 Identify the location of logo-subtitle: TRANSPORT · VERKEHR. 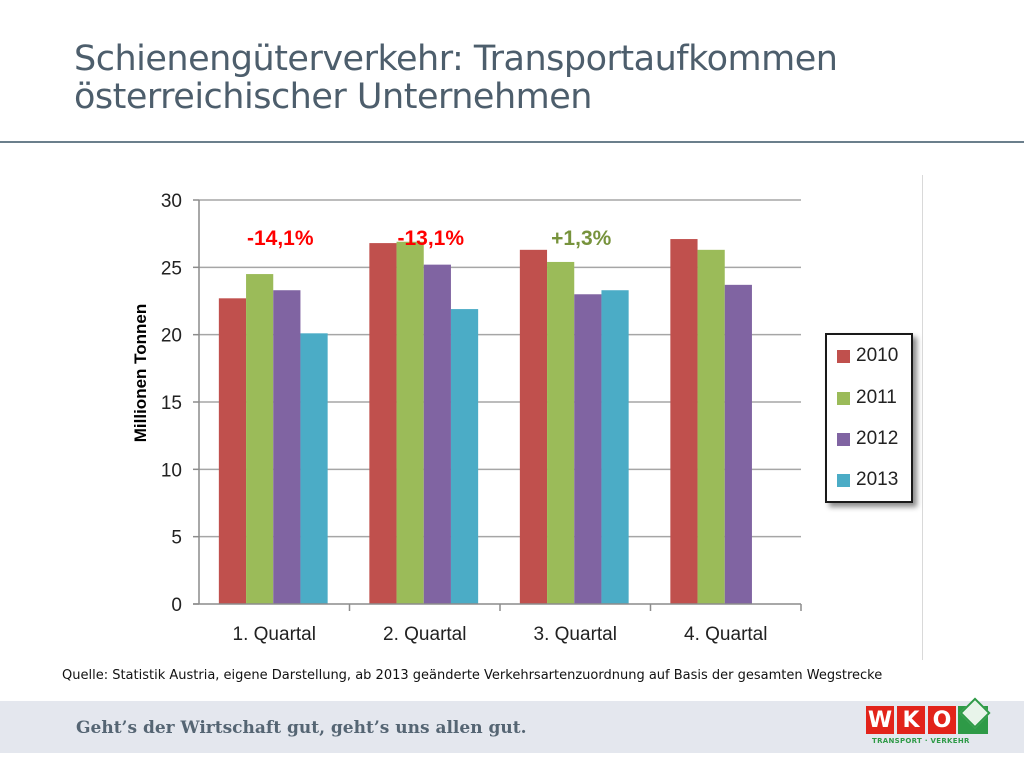
(921, 741).